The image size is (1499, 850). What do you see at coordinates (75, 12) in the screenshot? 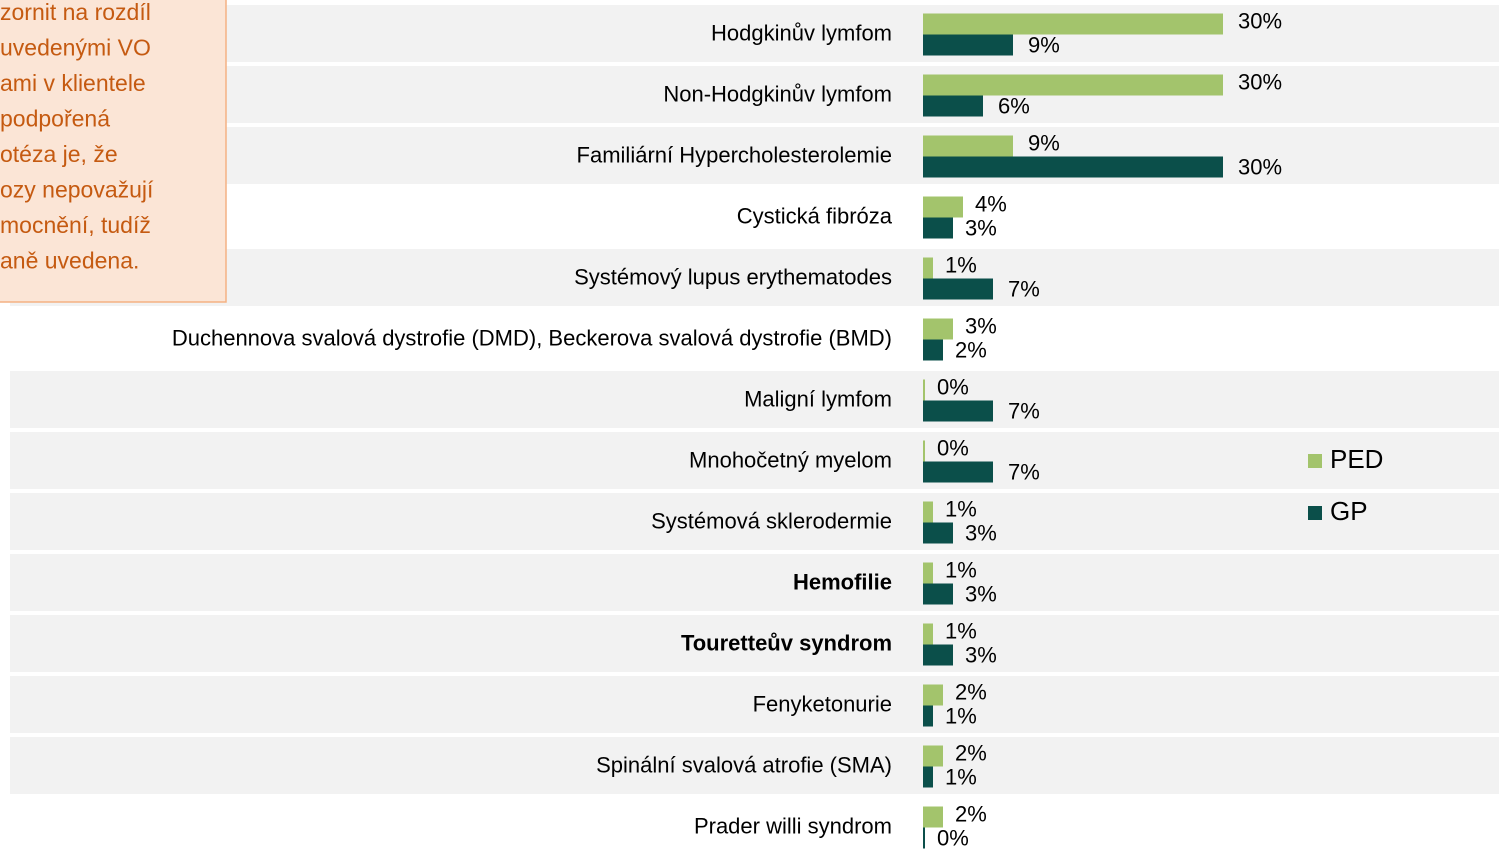
I see `note-line: zornit na rozdíl` at bounding box center [75, 12].